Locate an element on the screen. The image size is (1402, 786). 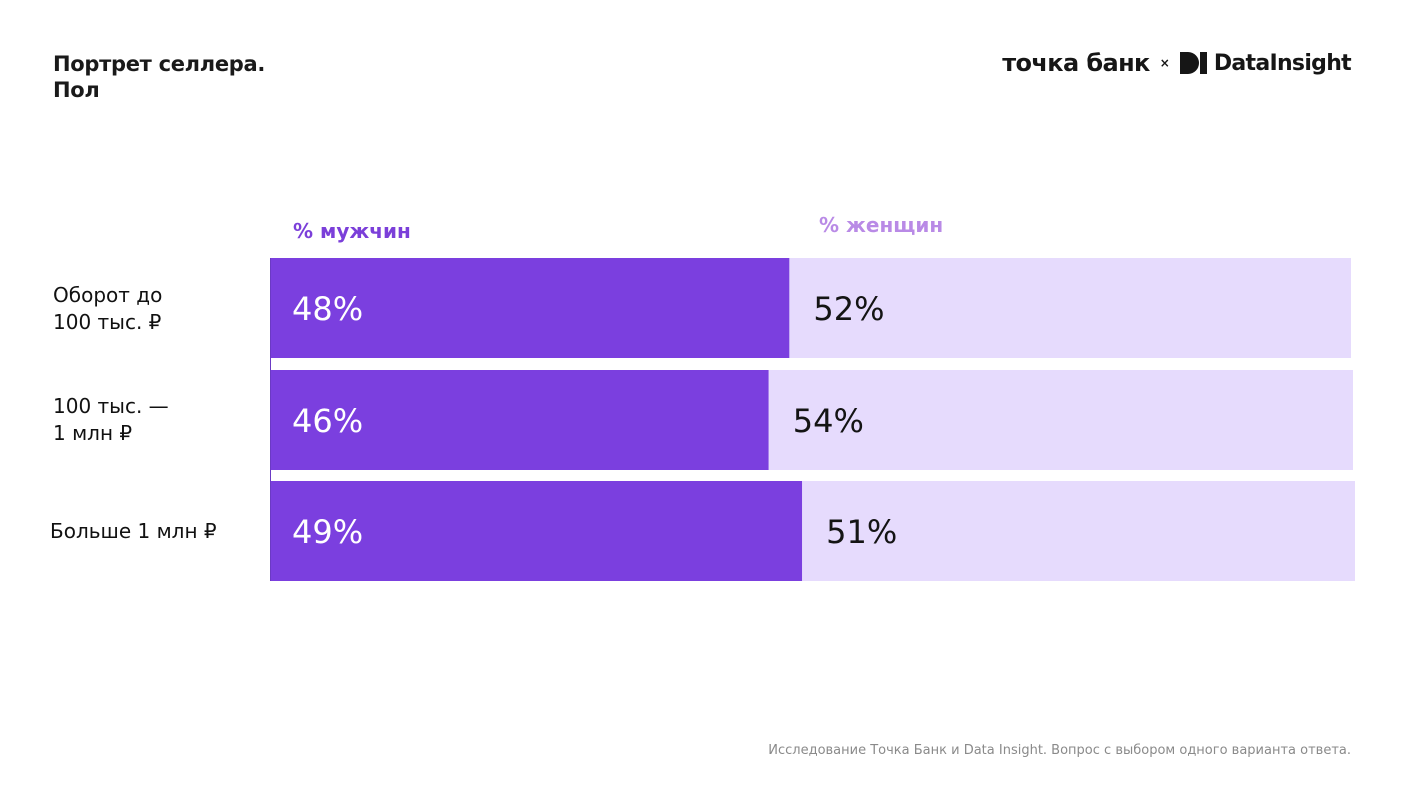
title-line-1: Портрет селлера. is located at coordinates (159, 64).